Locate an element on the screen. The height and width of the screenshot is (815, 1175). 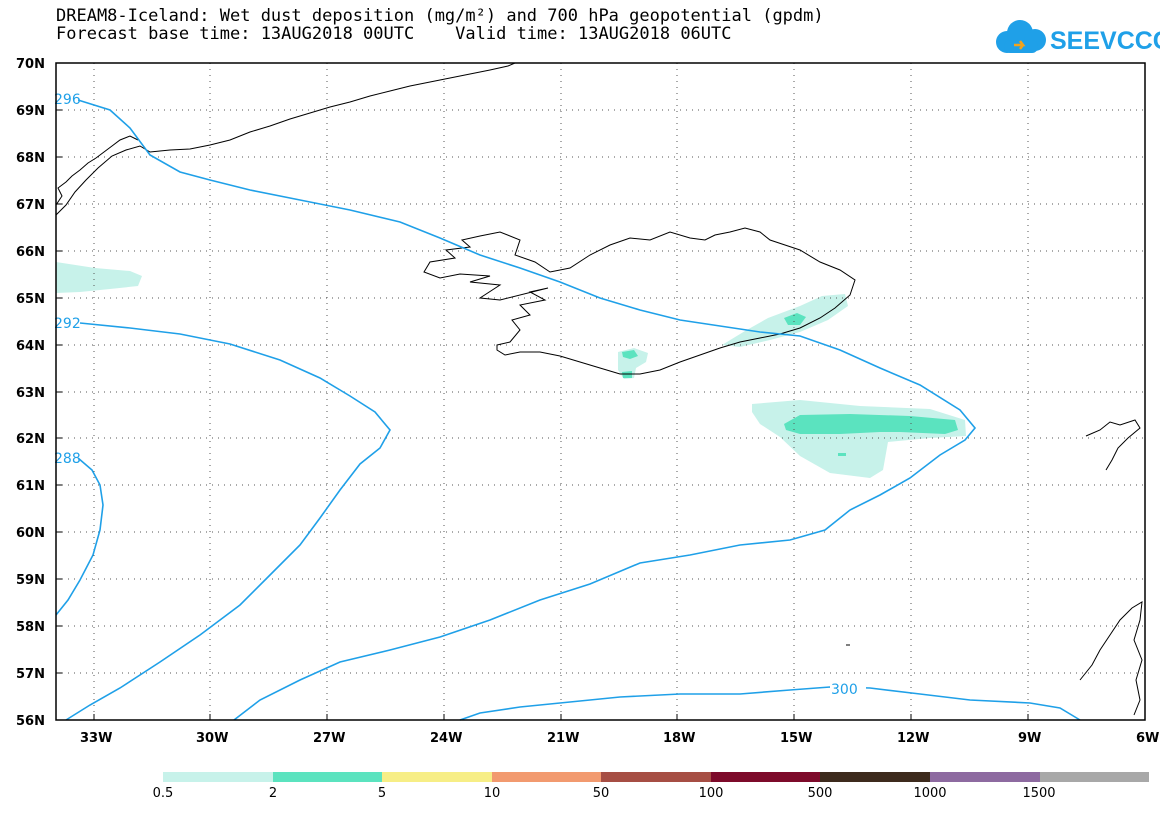
lat-label-68n: 68N is located at coordinates (30, 158).